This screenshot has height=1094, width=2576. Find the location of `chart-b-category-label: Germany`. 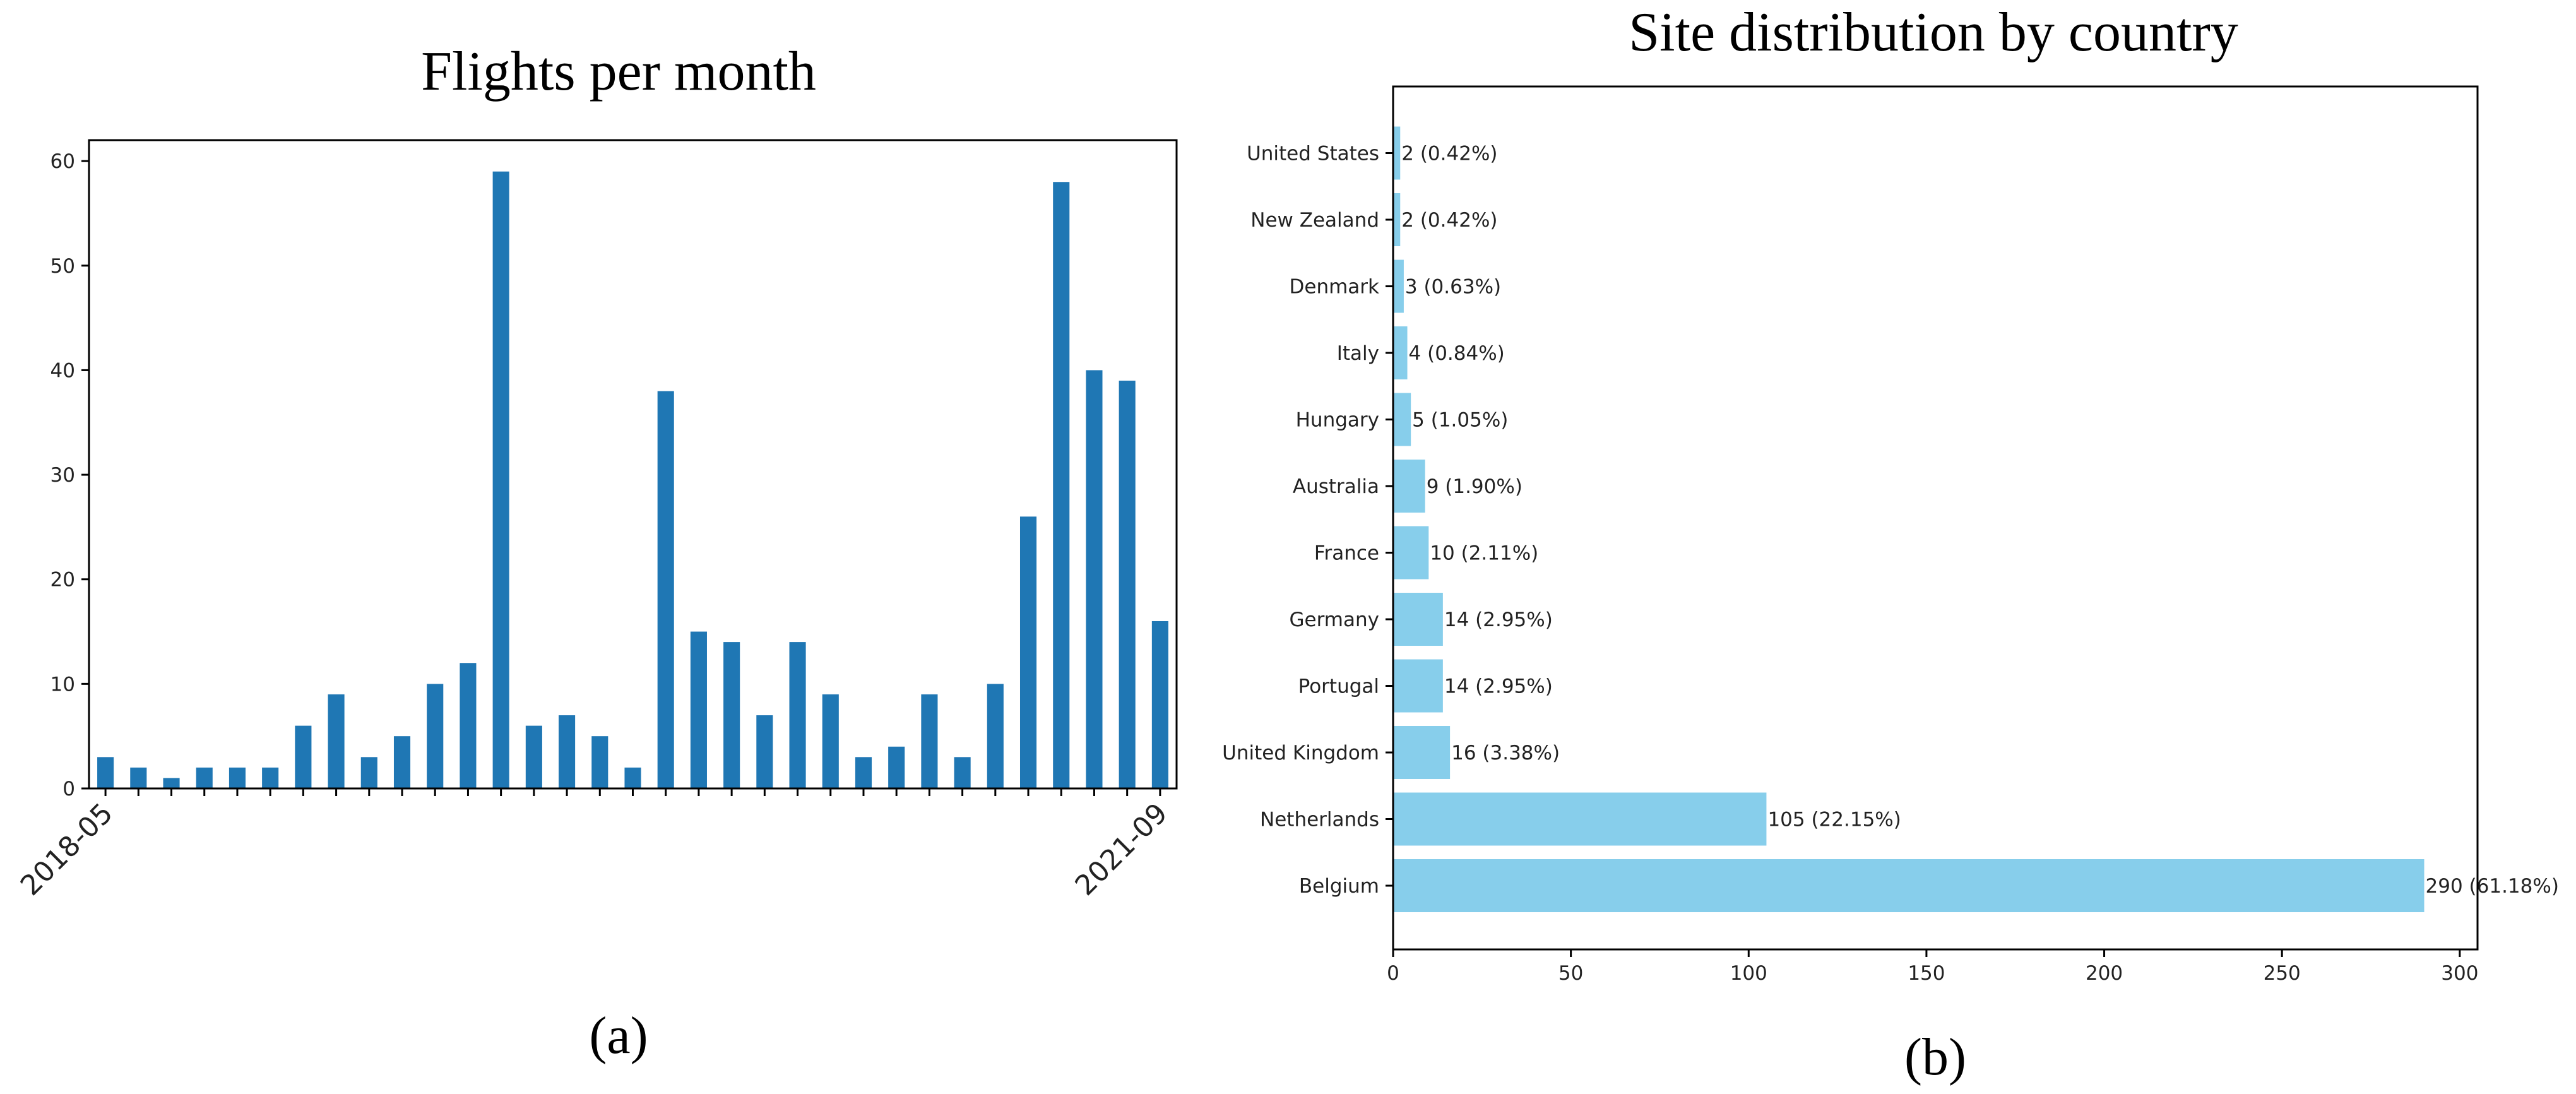

chart-b-category-label: Germany is located at coordinates (1334, 620).